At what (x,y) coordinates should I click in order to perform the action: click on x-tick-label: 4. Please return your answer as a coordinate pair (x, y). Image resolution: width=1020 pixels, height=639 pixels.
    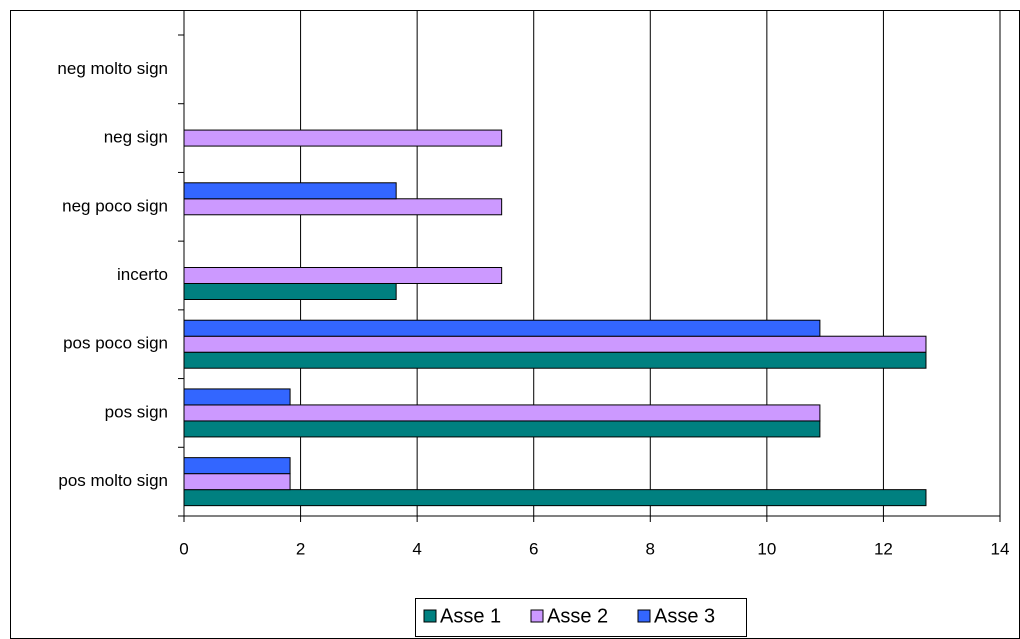
    Looking at the image, I should click on (416, 548).